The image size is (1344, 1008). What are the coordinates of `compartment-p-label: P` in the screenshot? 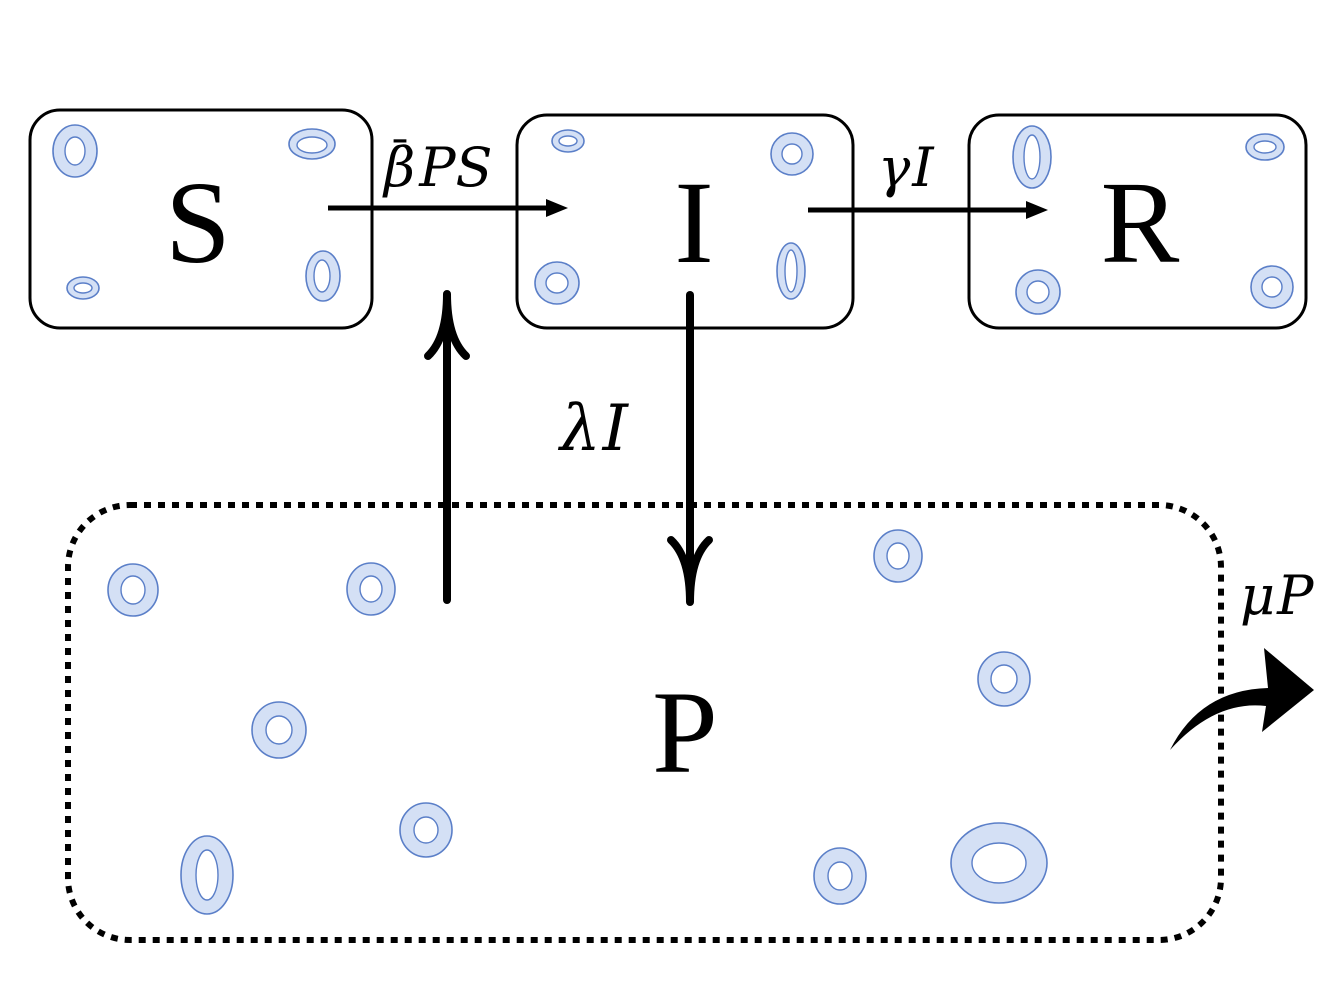 It's located at (685, 732).